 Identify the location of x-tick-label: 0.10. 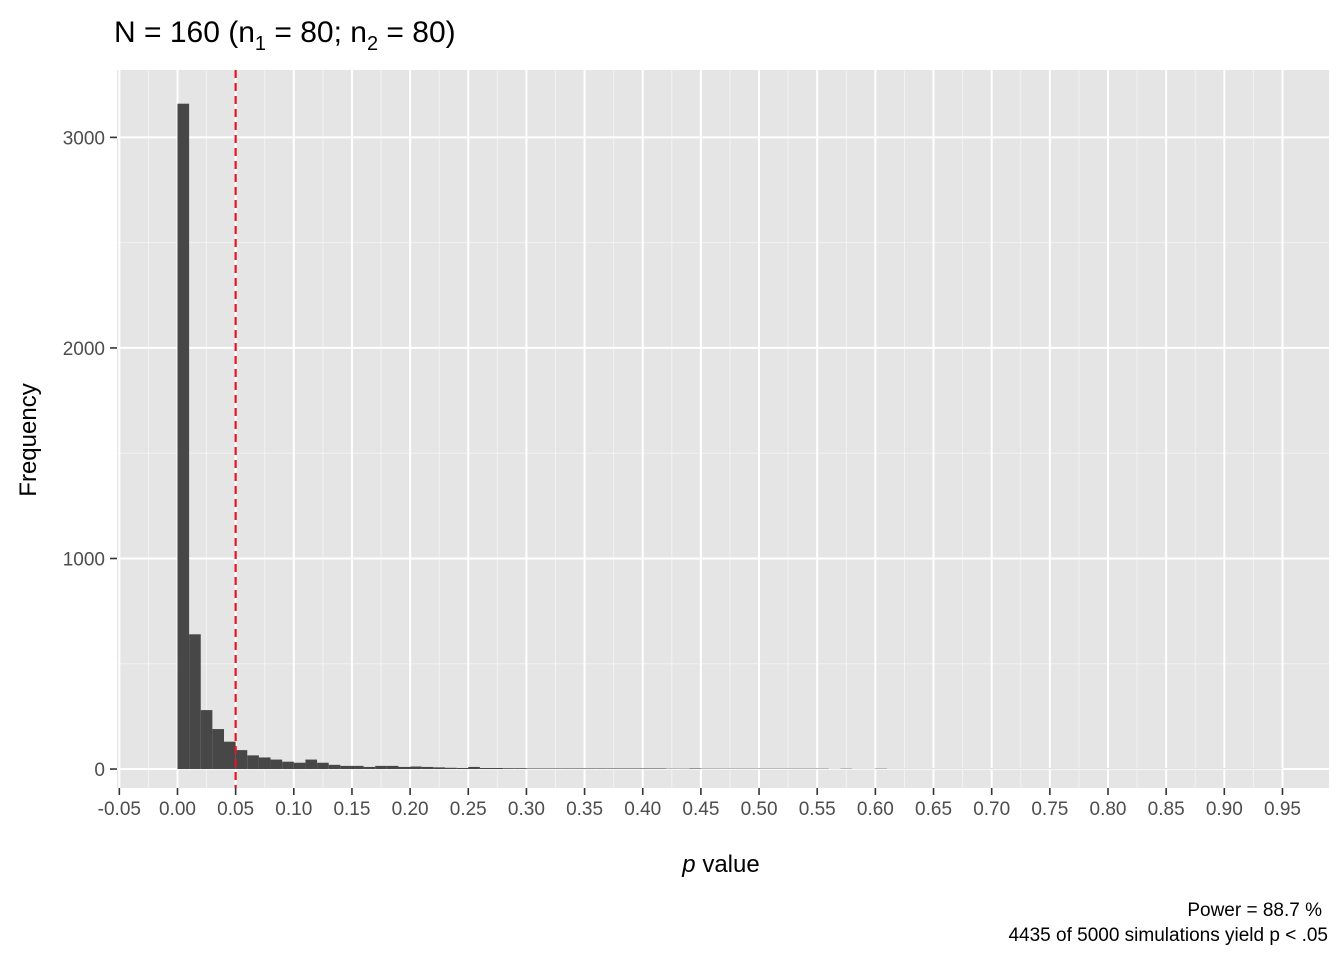
(293, 809).